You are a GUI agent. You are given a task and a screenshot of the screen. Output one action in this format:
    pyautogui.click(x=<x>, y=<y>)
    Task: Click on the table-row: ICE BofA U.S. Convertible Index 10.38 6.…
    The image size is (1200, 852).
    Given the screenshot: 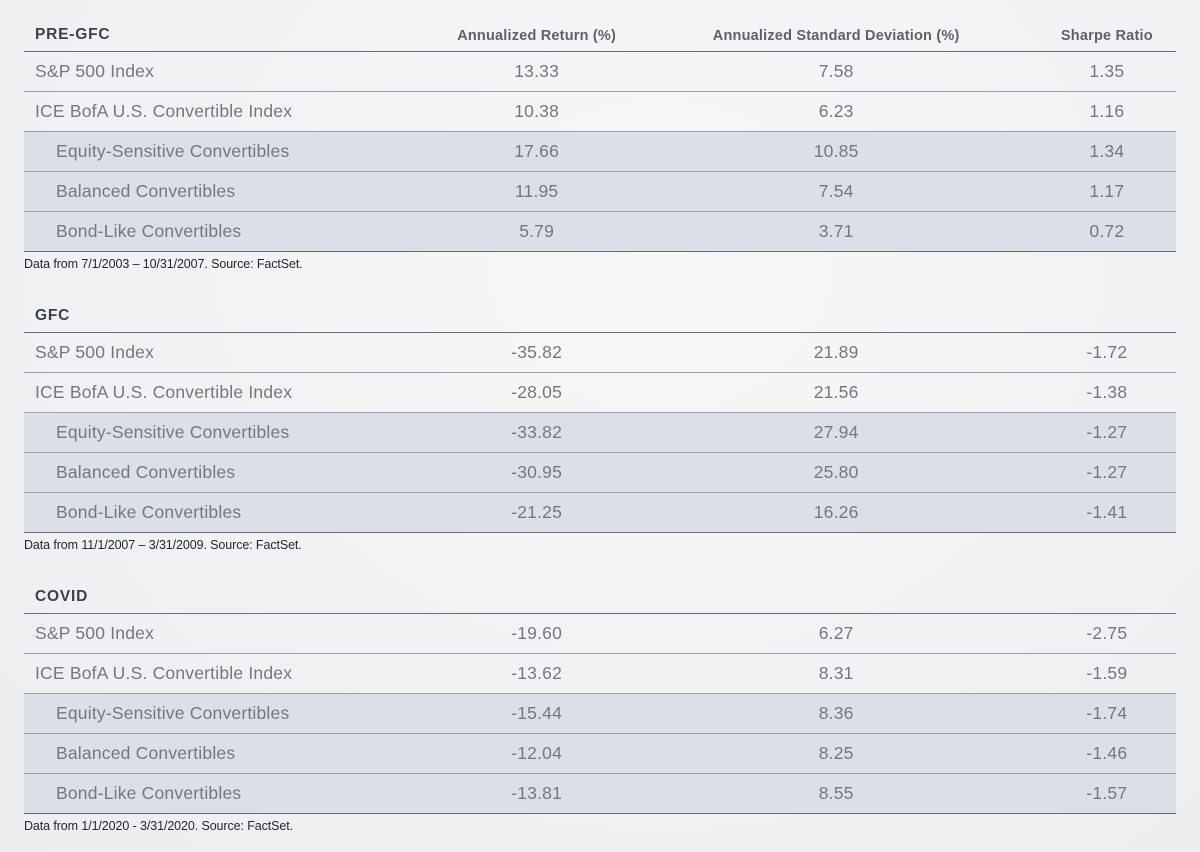 What is the action you would take?
    pyautogui.click(x=600, y=112)
    